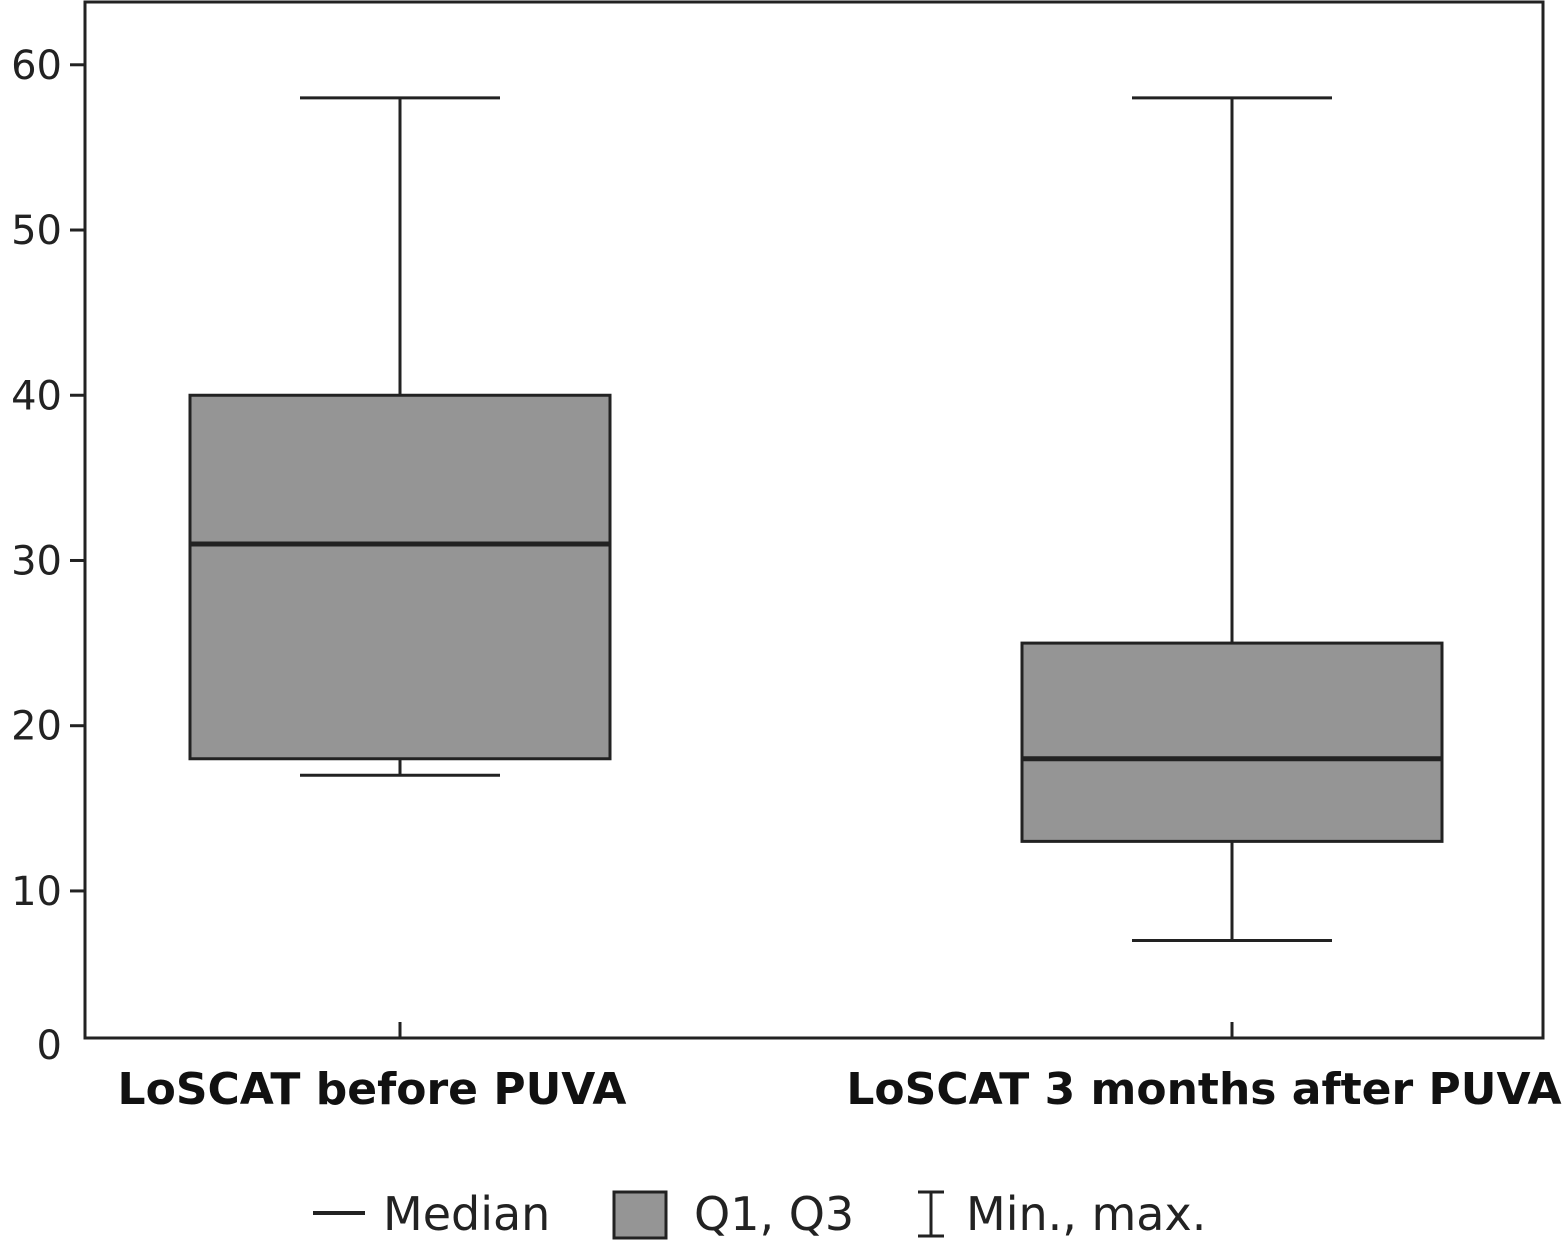 This screenshot has width=1564, height=1240. Describe the element at coordinates (372, 1089) in the screenshot. I see `x-category-label: LoSCAT before PUVA` at that location.